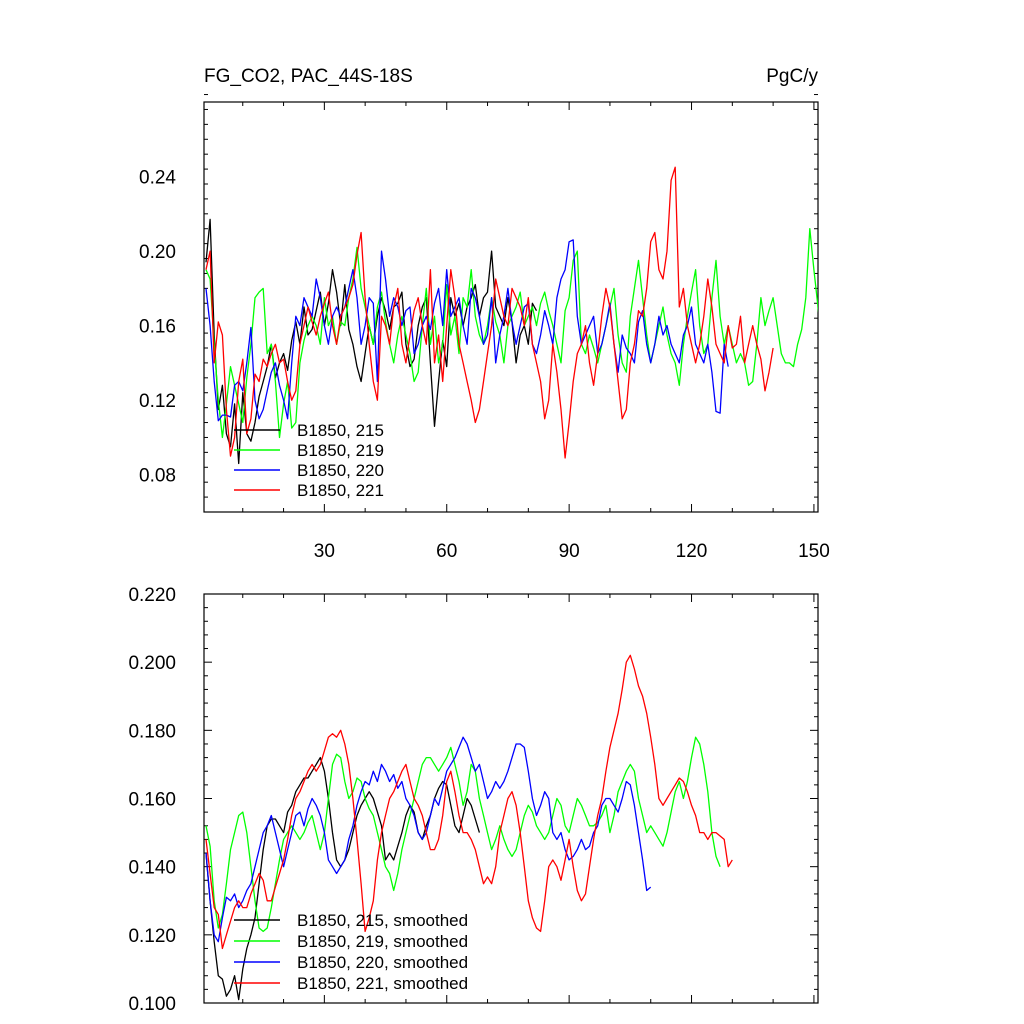 Image resolution: width=1024 pixels, height=1024 pixels. What do you see at coordinates (340, 450) in the screenshot?
I see `legend-label: B1850, 219` at bounding box center [340, 450].